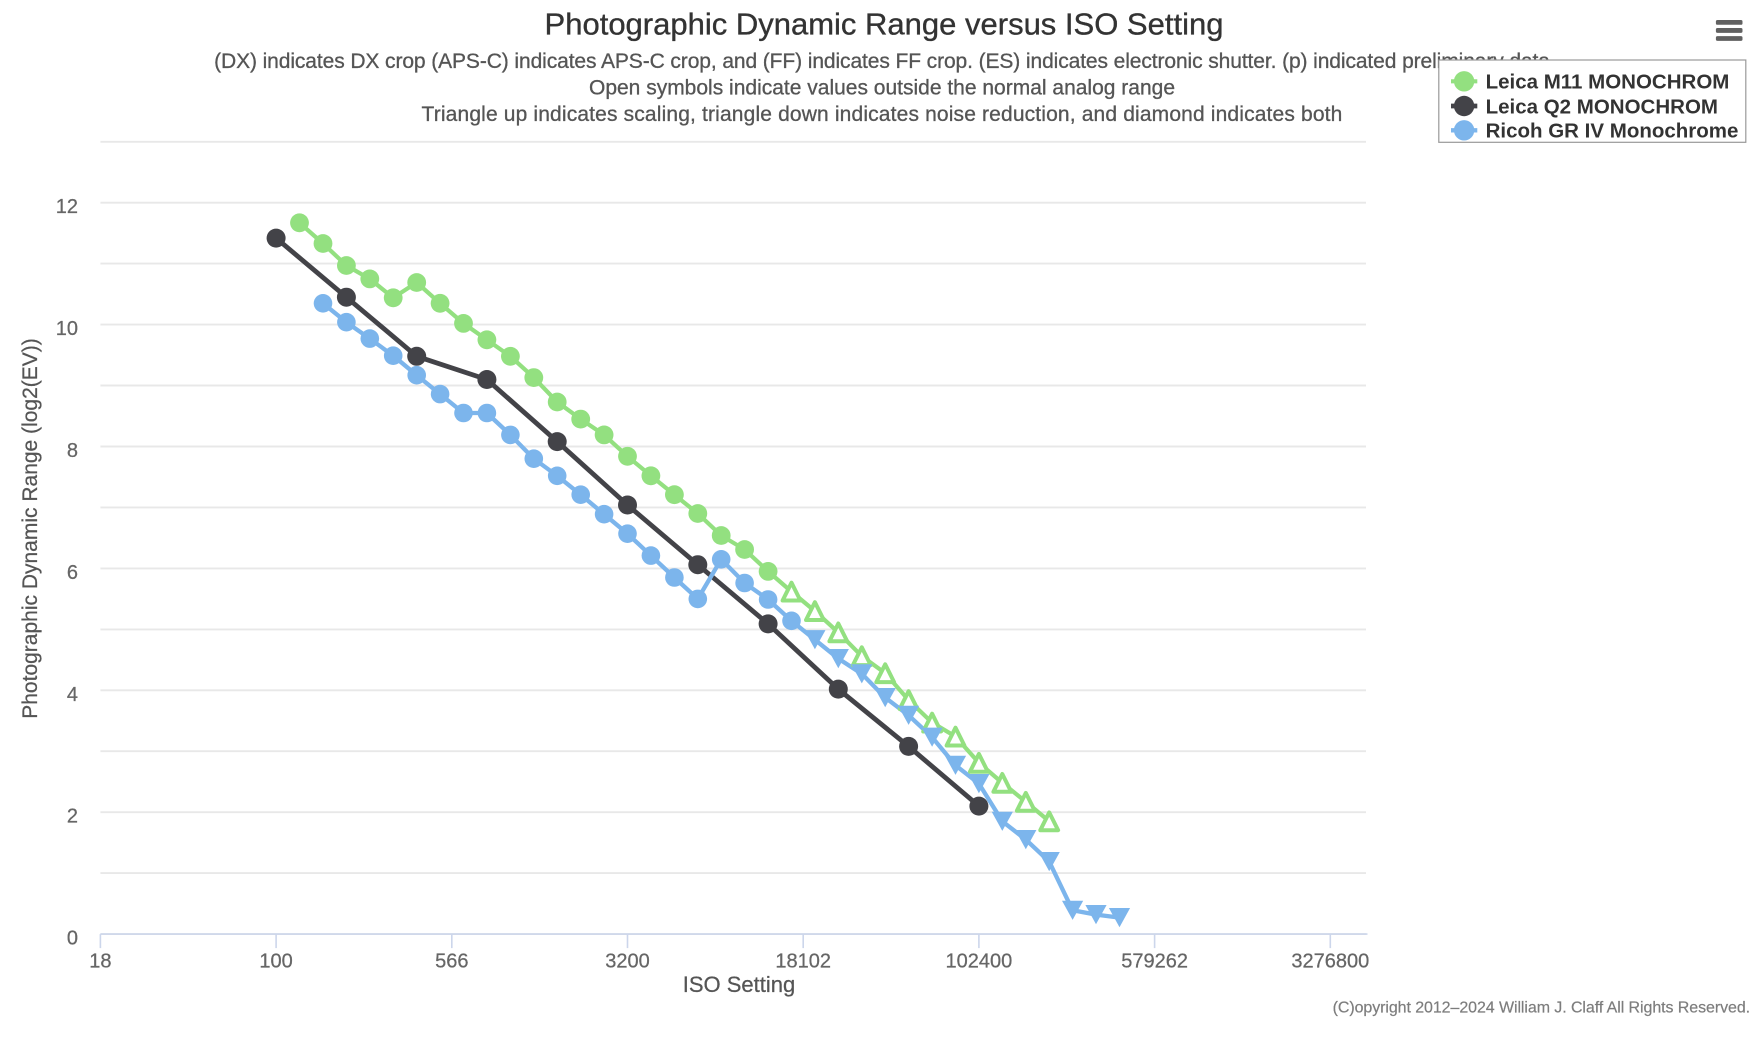 Image resolution: width=1762 pixels, height=1039 pixels. I want to click on svg-text: Leica M11 MONOCHROM, so click(1608, 82).